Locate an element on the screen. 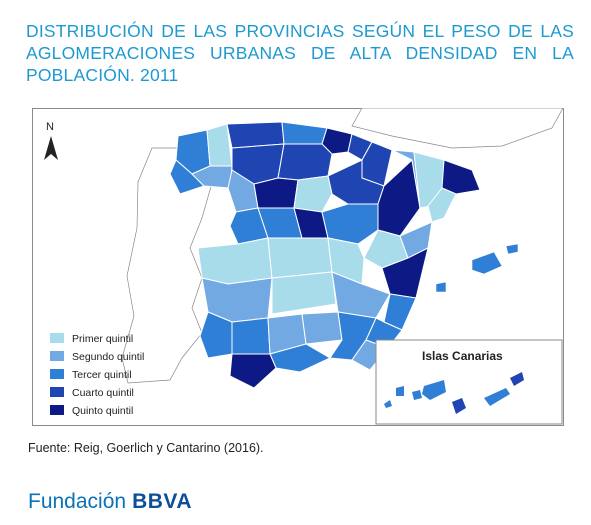  island-menorca is located at coordinates (512, 249).